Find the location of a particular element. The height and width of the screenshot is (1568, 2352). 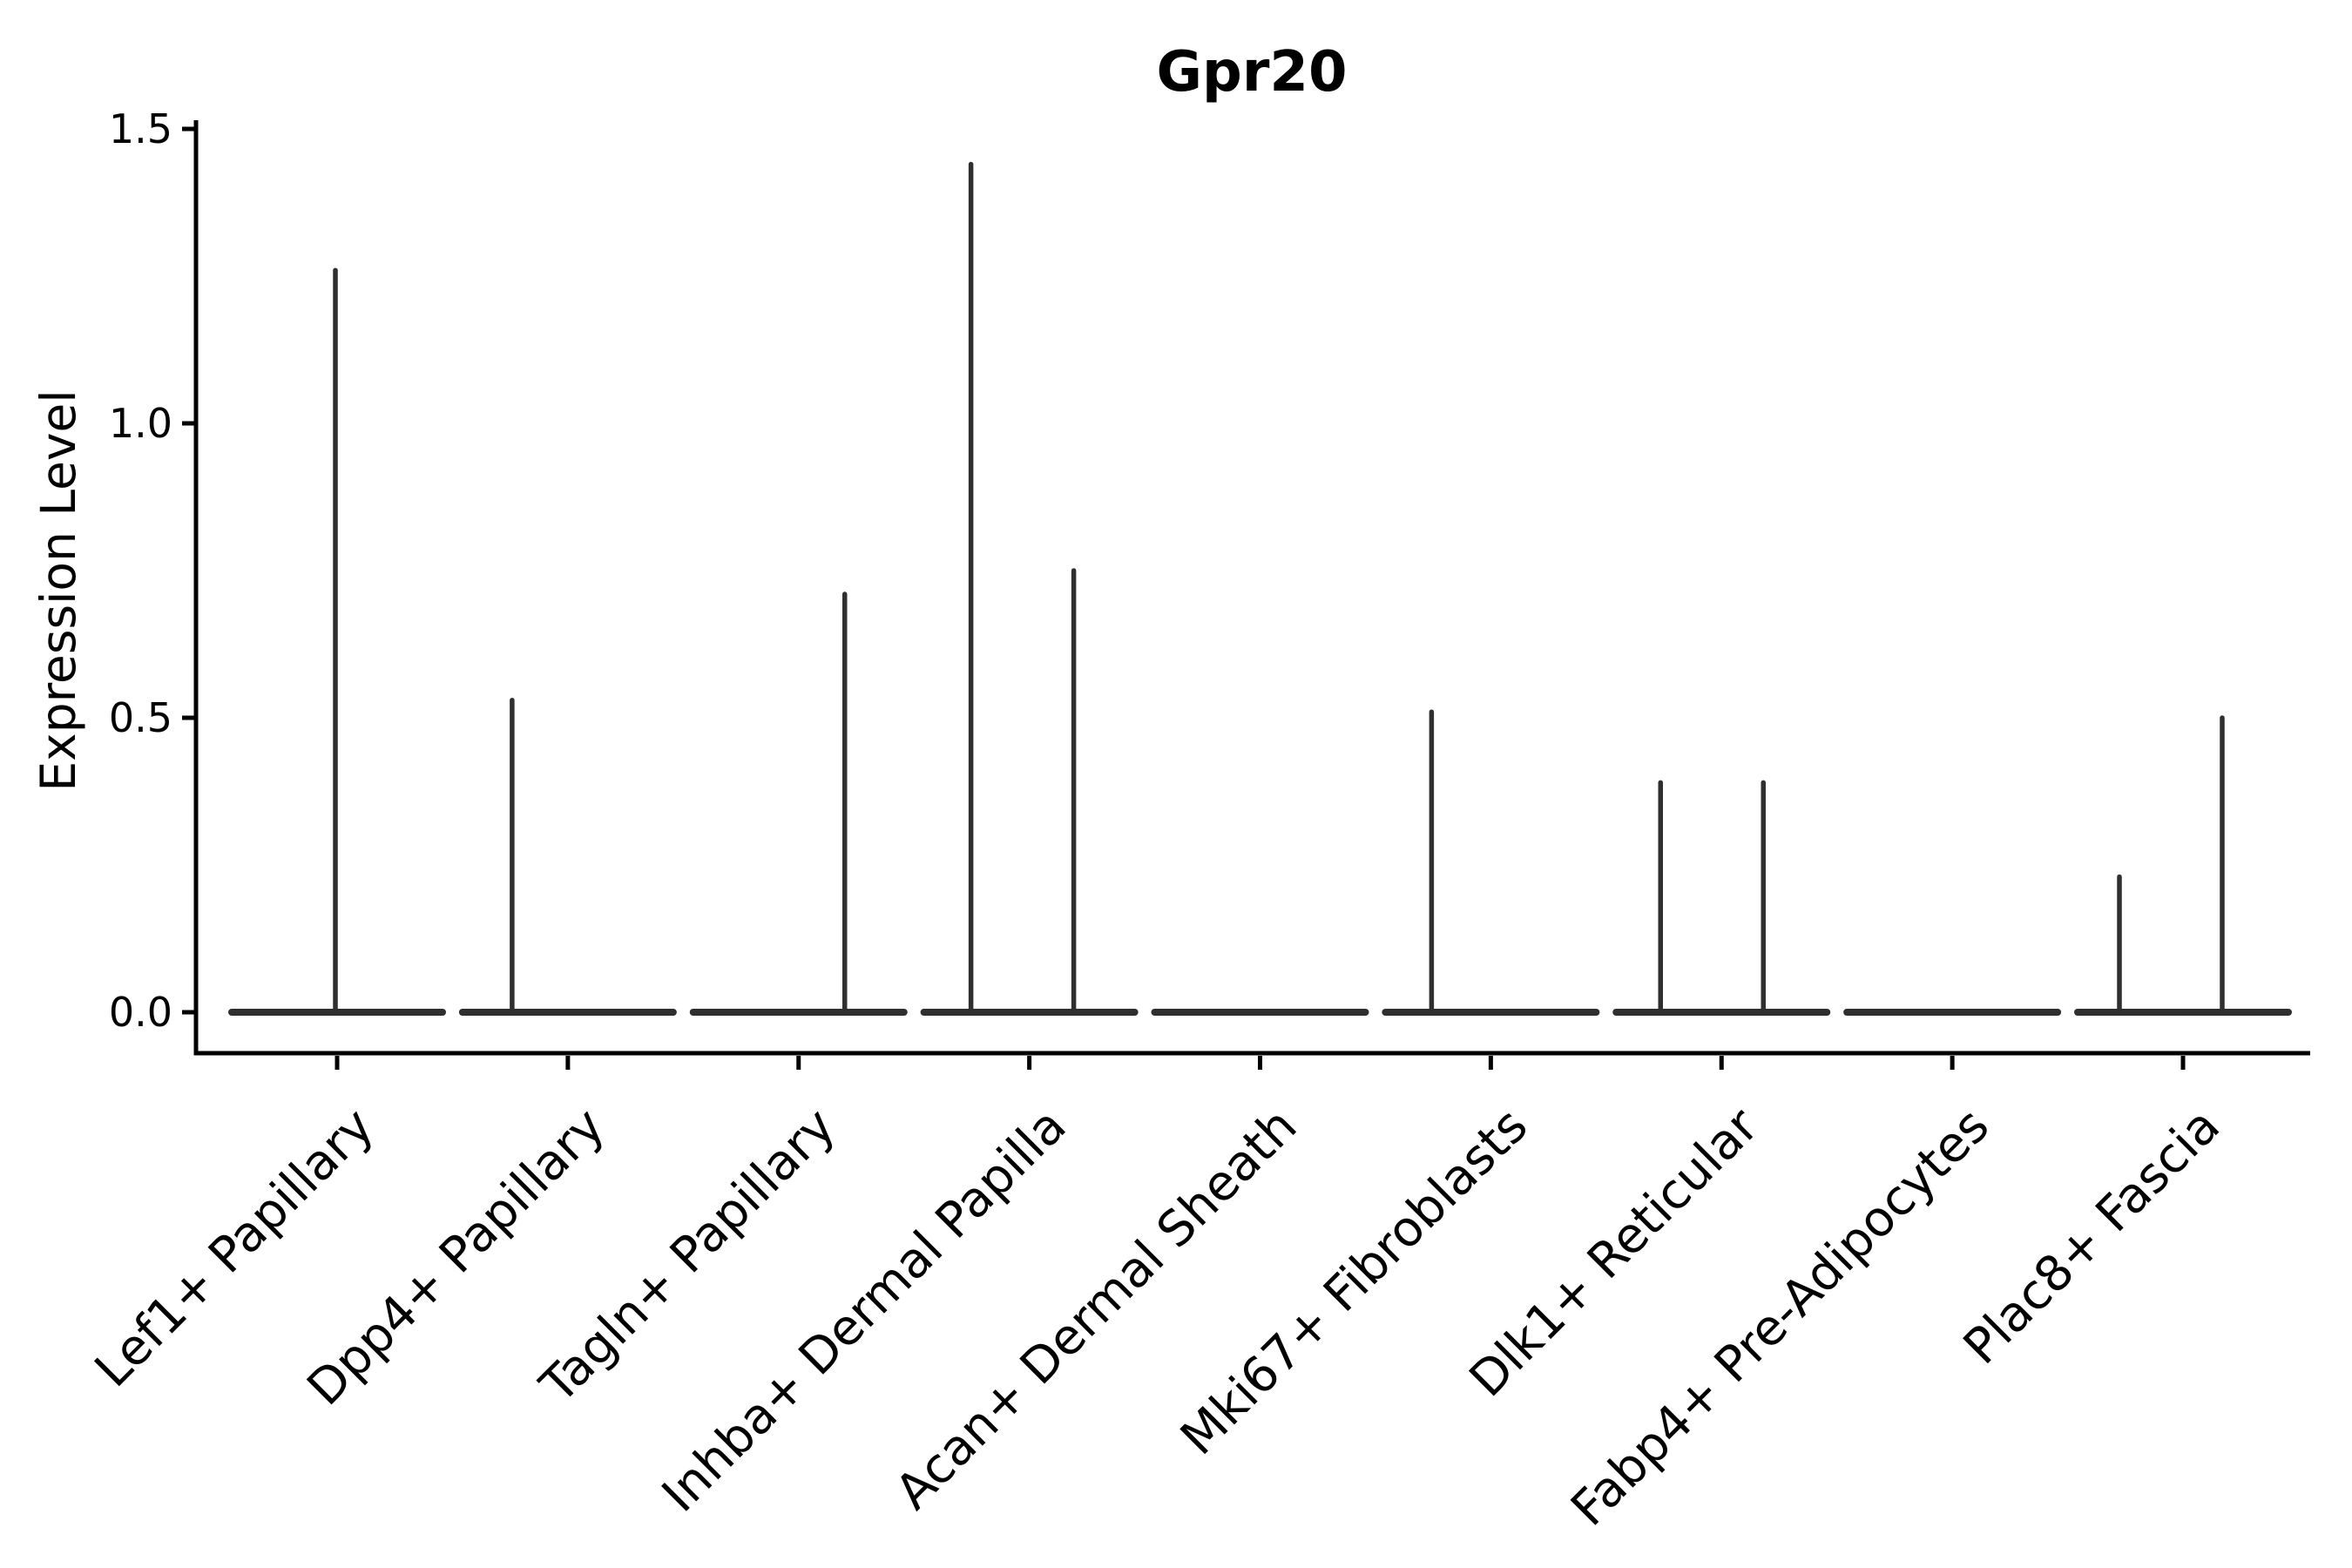

chart-title: Gpr20 is located at coordinates (1252, 72).